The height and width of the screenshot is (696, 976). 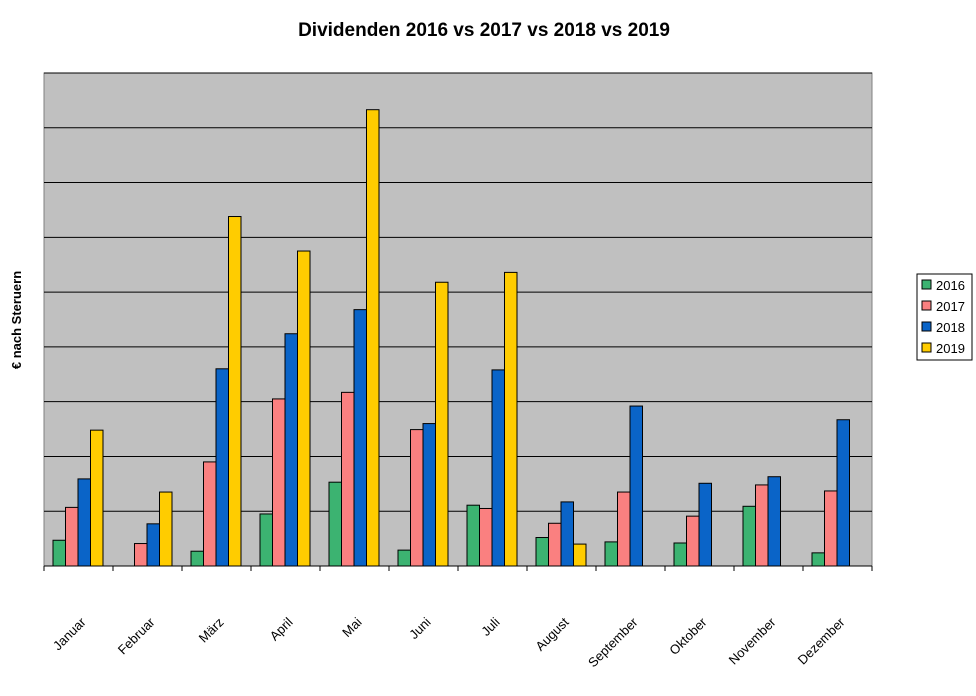 What do you see at coordinates (944, 317) in the screenshot?
I see `legend: 2016 2017 2018 2019` at bounding box center [944, 317].